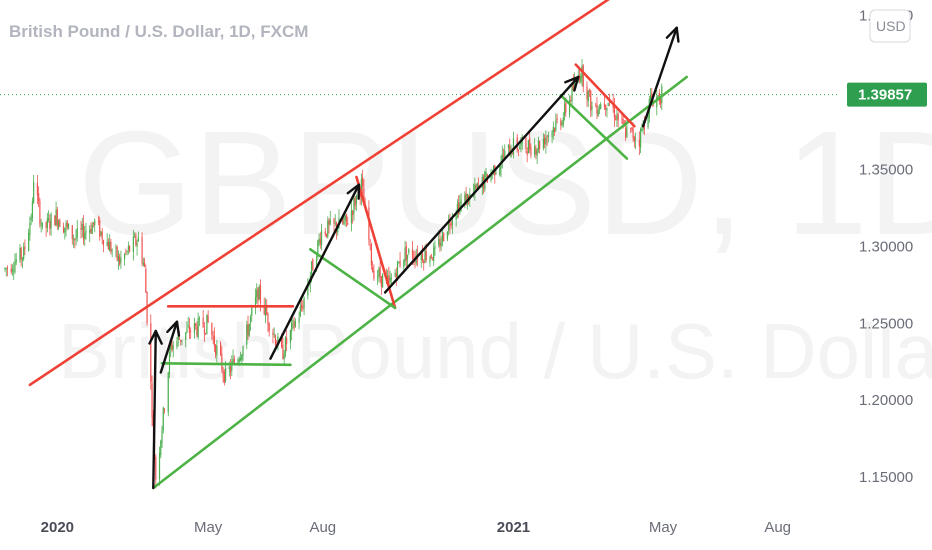  I want to click on trend-arrow-shaft, so click(169, 347).